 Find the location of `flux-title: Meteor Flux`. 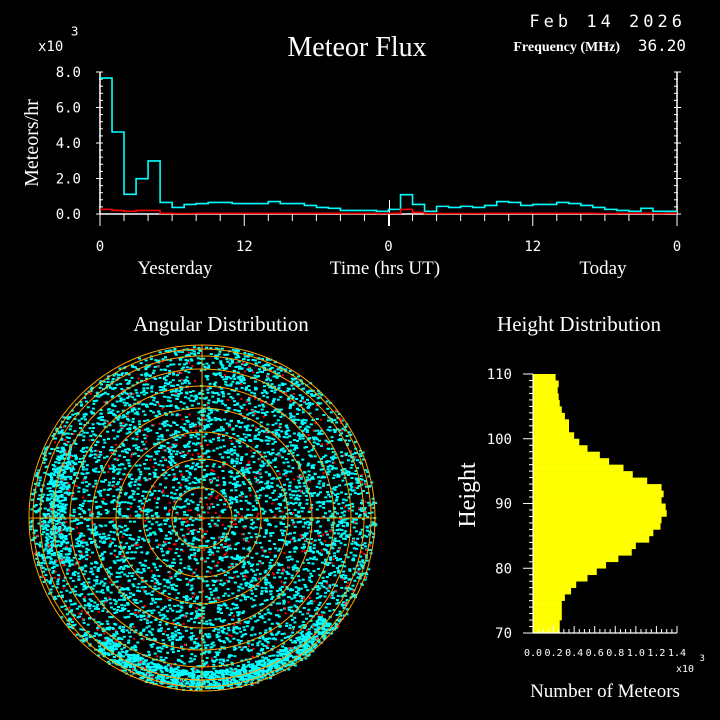

flux-title: Meteor Flux is located at coordinates (356, 47).